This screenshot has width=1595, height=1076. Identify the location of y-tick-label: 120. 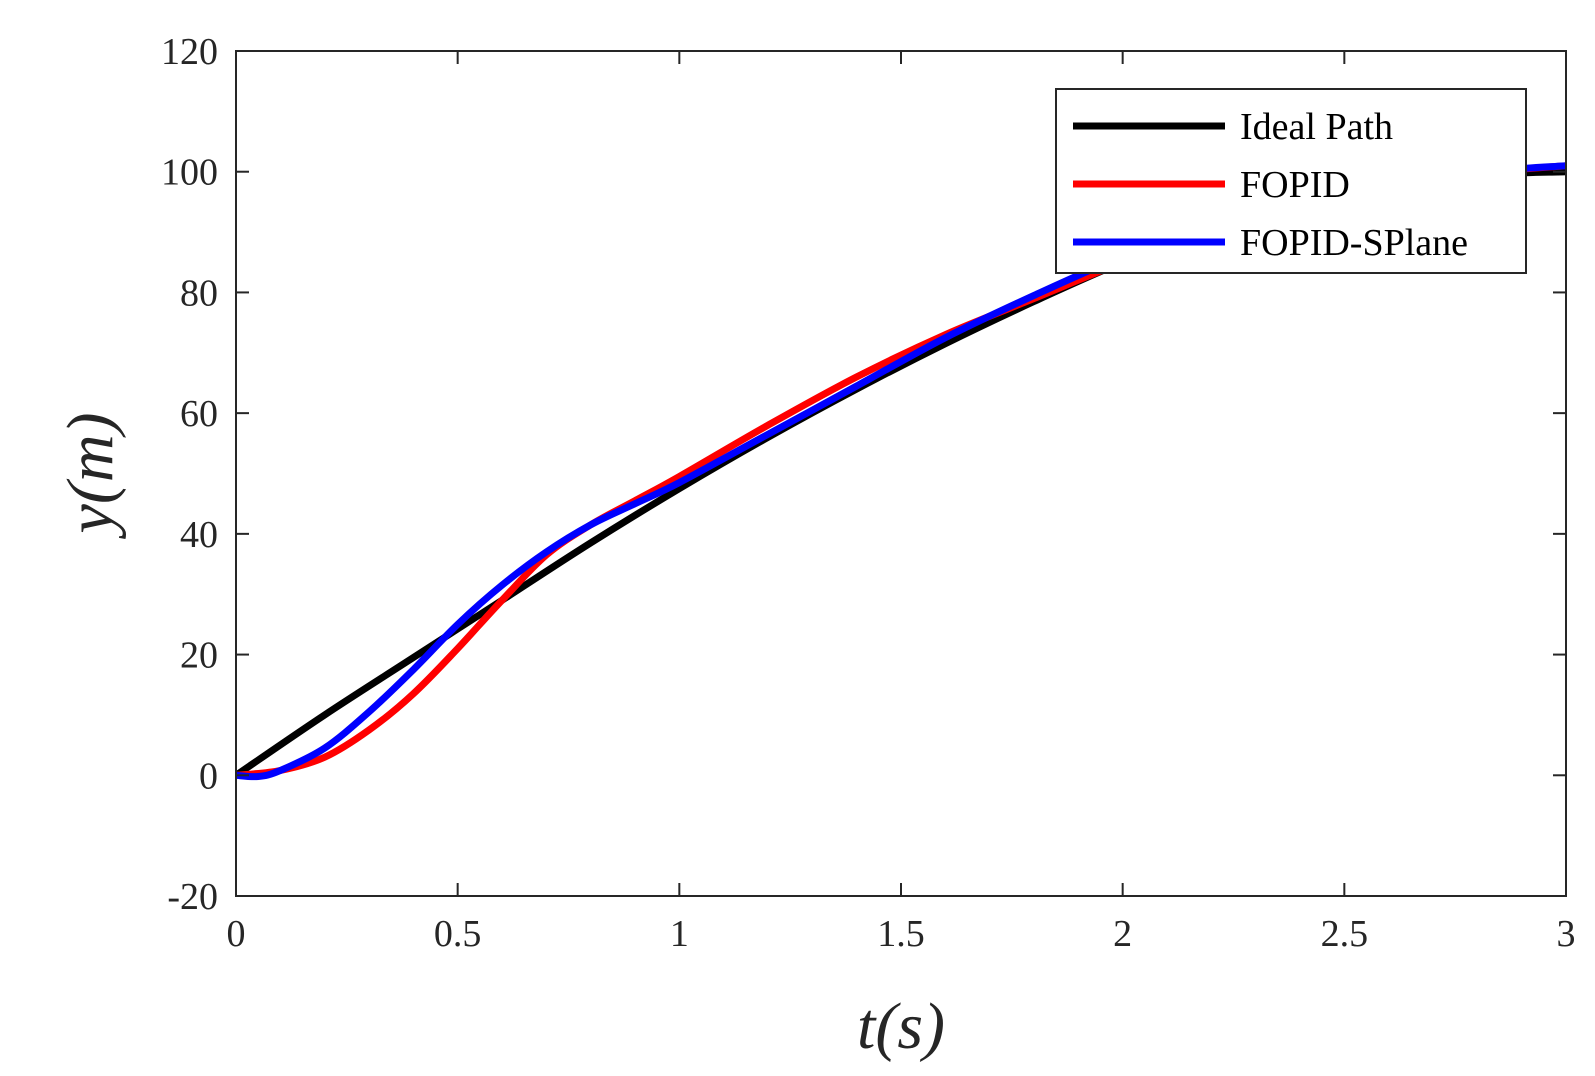
(189, 52).